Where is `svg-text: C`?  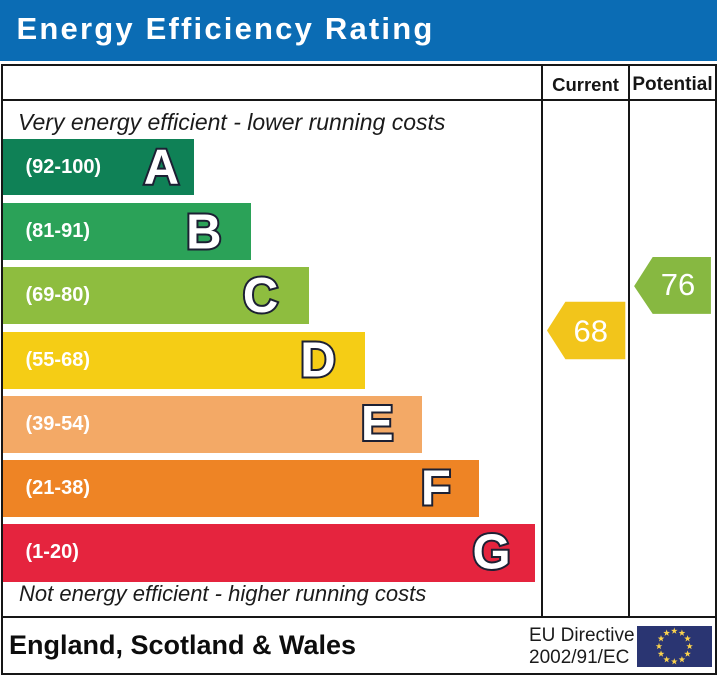 svg-text: C is located at coordinates (260, 296).